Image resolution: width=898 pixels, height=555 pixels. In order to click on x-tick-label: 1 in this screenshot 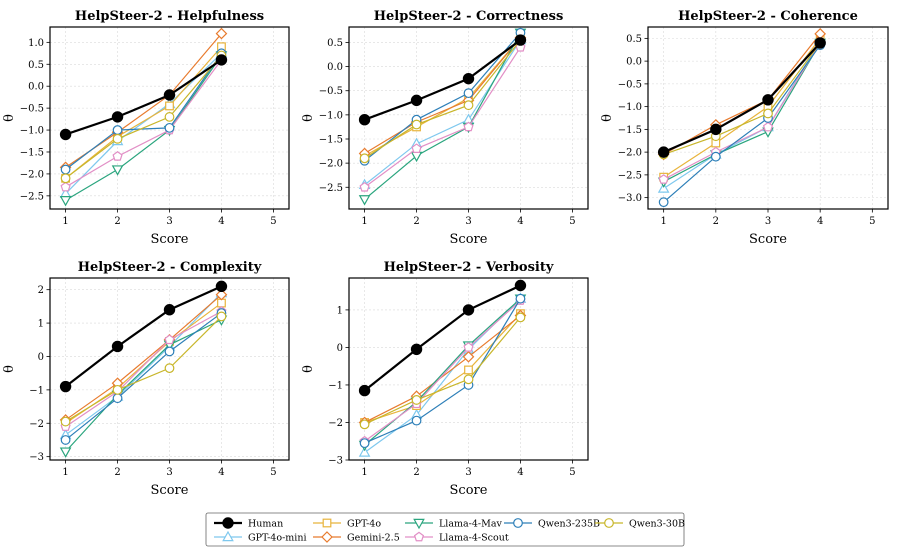, I will do `click(364, 221)`.